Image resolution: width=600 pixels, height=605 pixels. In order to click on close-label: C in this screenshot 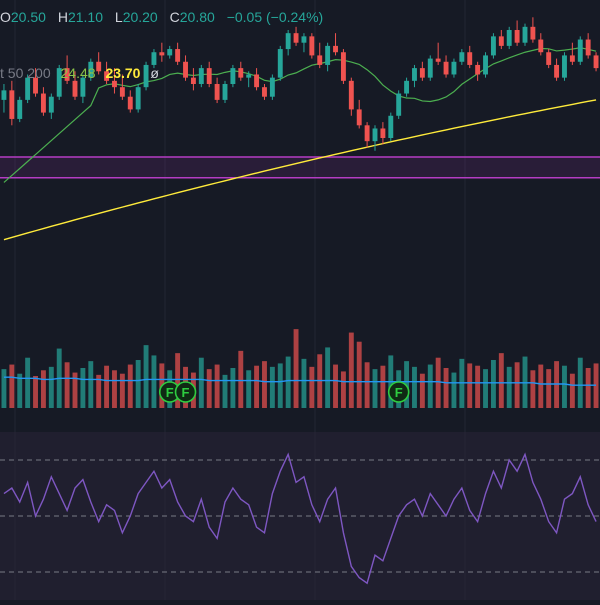, I will do `click(174, 17)`.